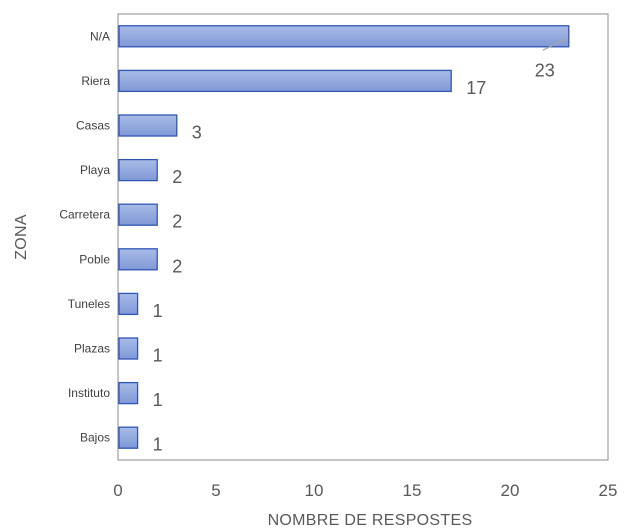 This screenshot has width=632, height=532. What do you see at coordinates (148, 125) in the screenshot?
I see `bar-casas` at bounding box center [148, 125].